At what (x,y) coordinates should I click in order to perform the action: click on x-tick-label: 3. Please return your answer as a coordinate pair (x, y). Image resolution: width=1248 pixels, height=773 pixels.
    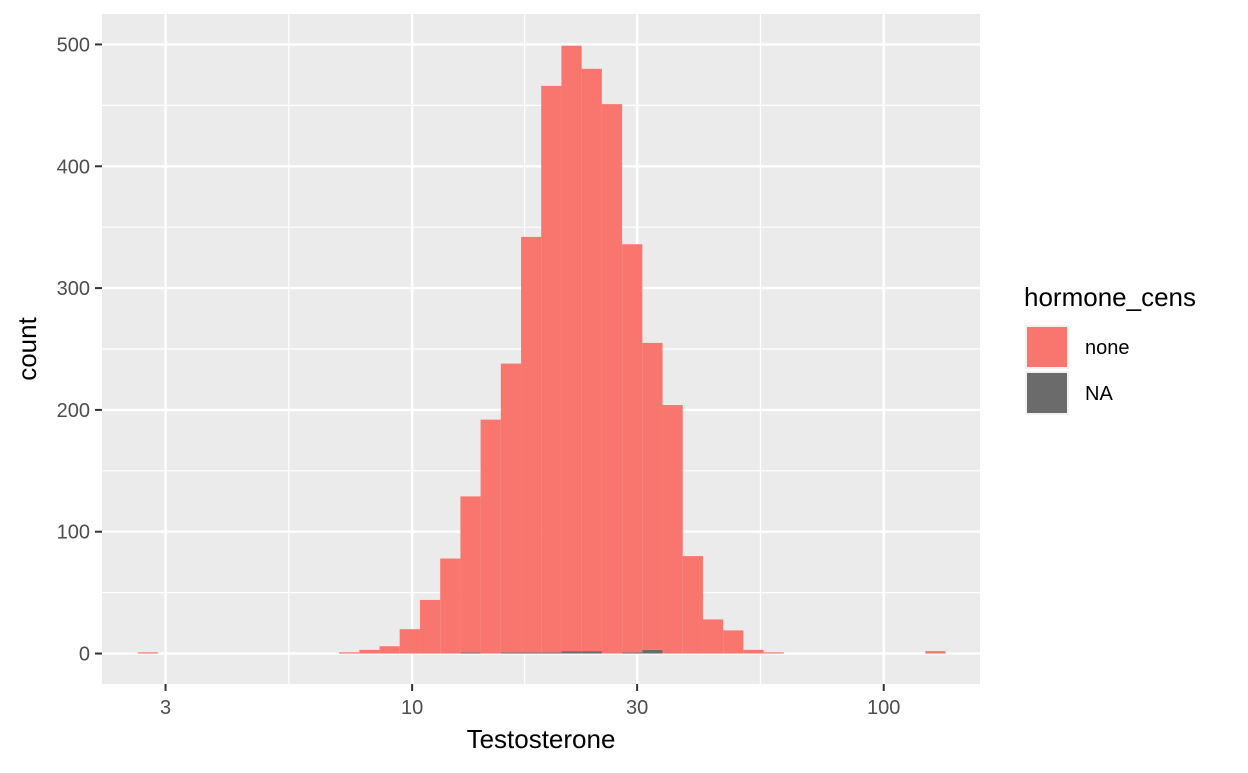
    Looking at the image, I should click on (165, 708).